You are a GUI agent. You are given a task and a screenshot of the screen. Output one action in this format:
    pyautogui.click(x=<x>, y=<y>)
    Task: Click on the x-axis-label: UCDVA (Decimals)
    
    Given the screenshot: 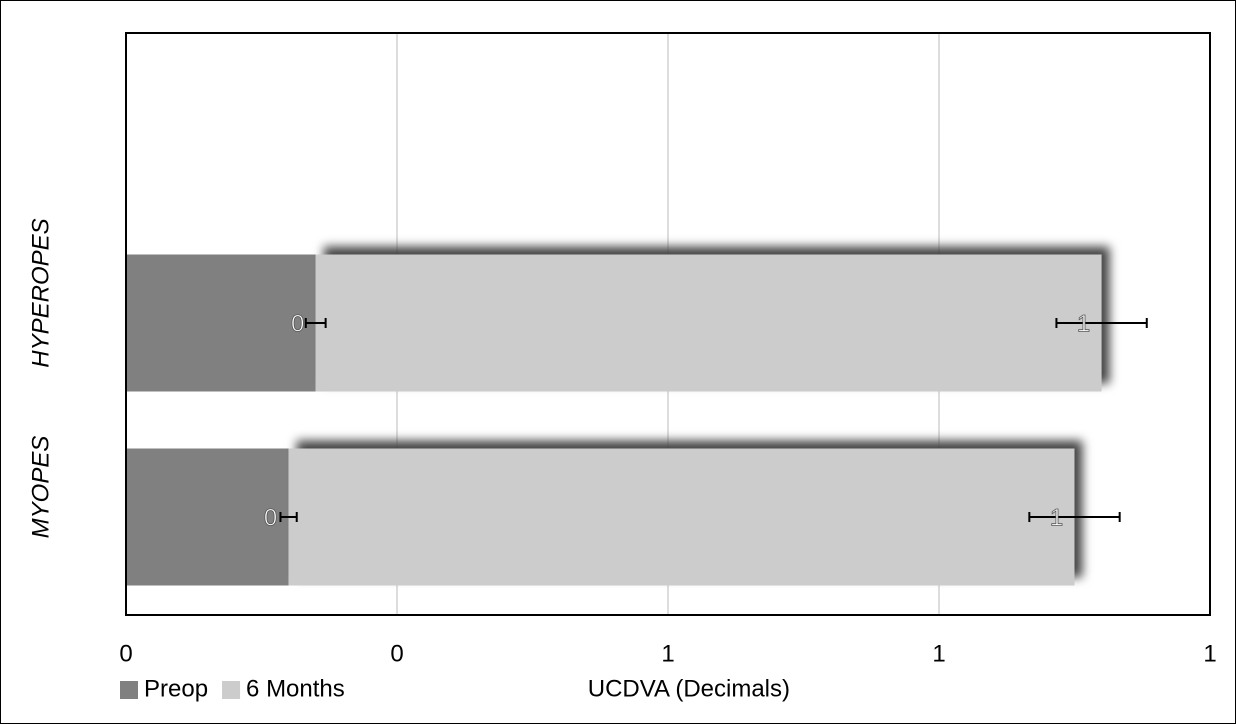 What is the action you would take?
    pyautogui.click(x=689, y=688)
    